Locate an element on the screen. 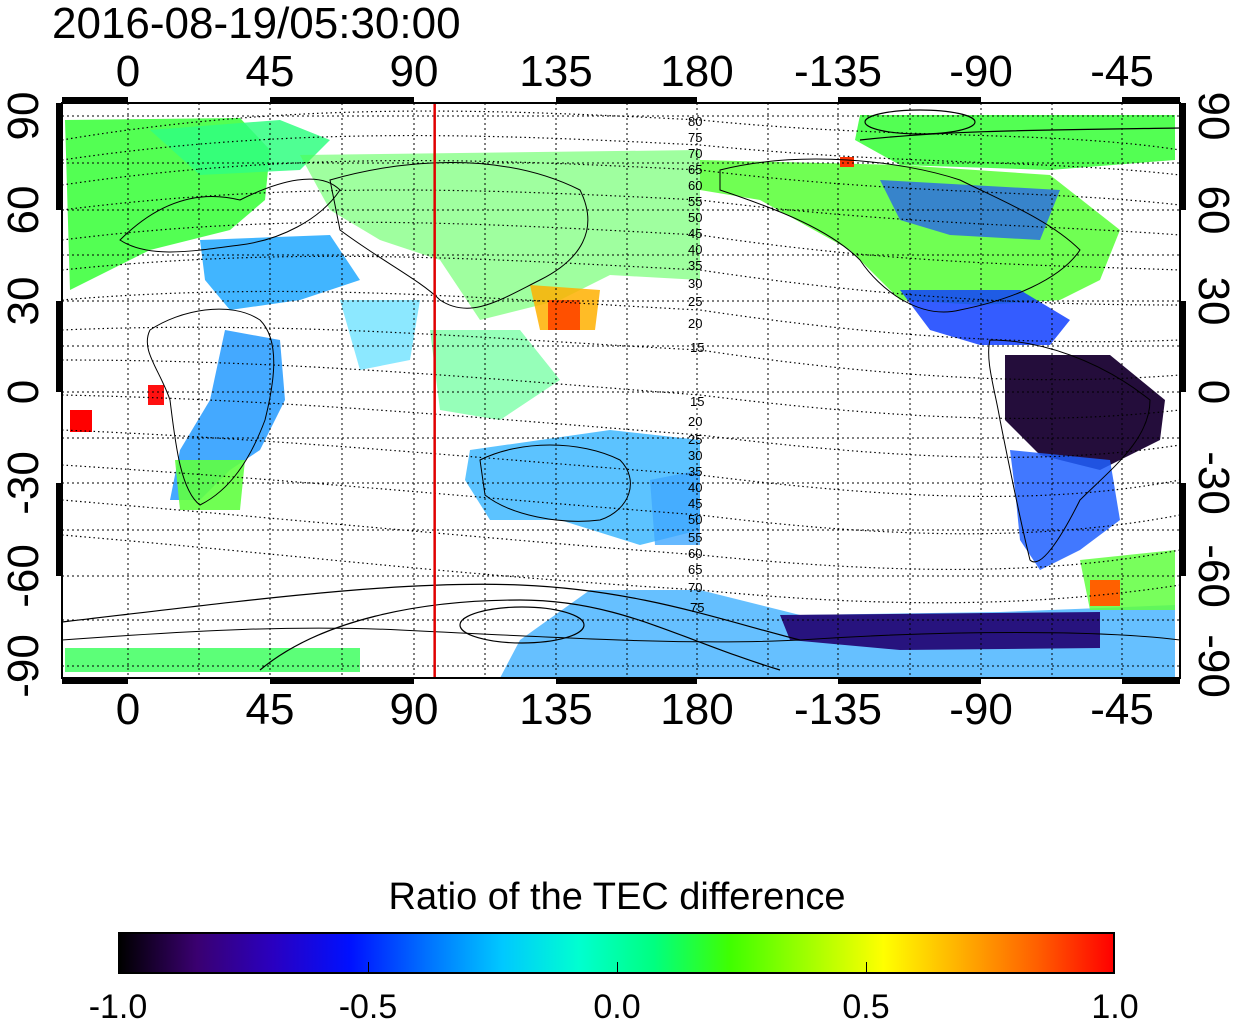 Image resolution: width=1240 pixels, height=1027 pixels. bottom-lon-label: 90 is located at coordinates (414, 709).